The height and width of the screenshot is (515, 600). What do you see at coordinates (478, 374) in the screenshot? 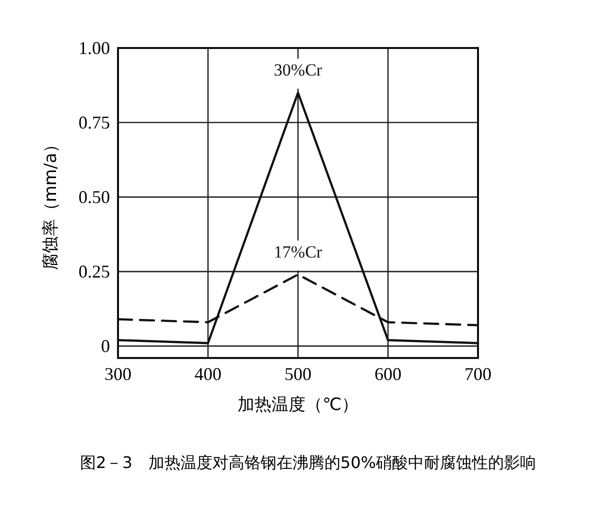
I see `x-tick-label: 700` at bounding box center [478, 374].